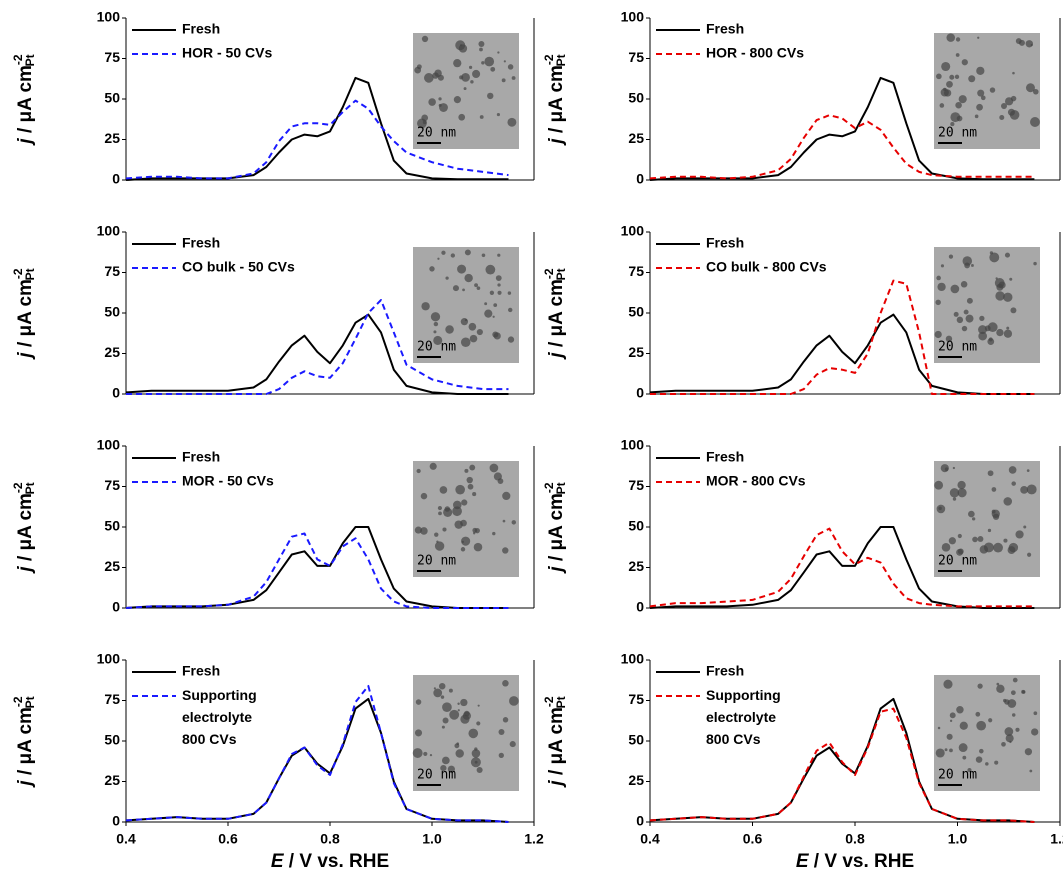  I want to click on legend-label: Supporting electrolyte 800 CVs, so click(743, 717).